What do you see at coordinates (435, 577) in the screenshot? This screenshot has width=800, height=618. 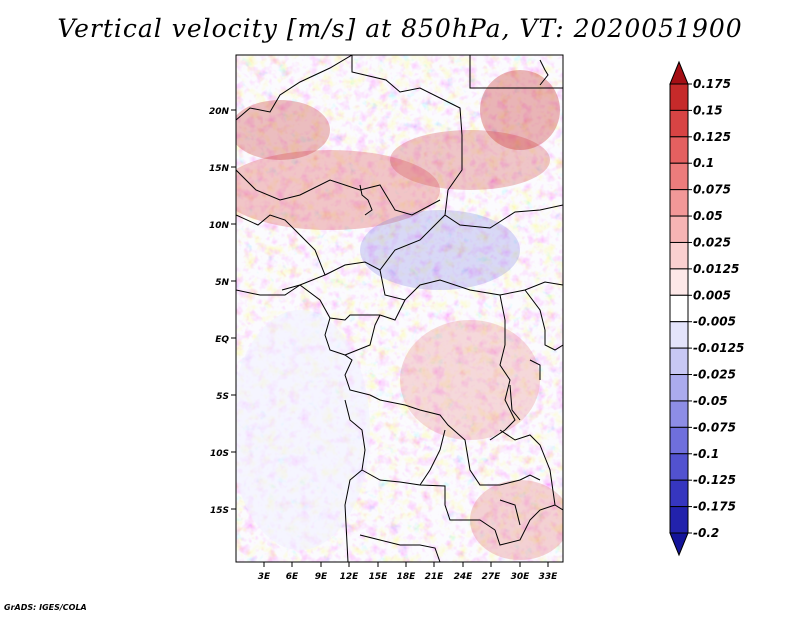 I see `lon-label: 21E` at bounding box center [435, 577].